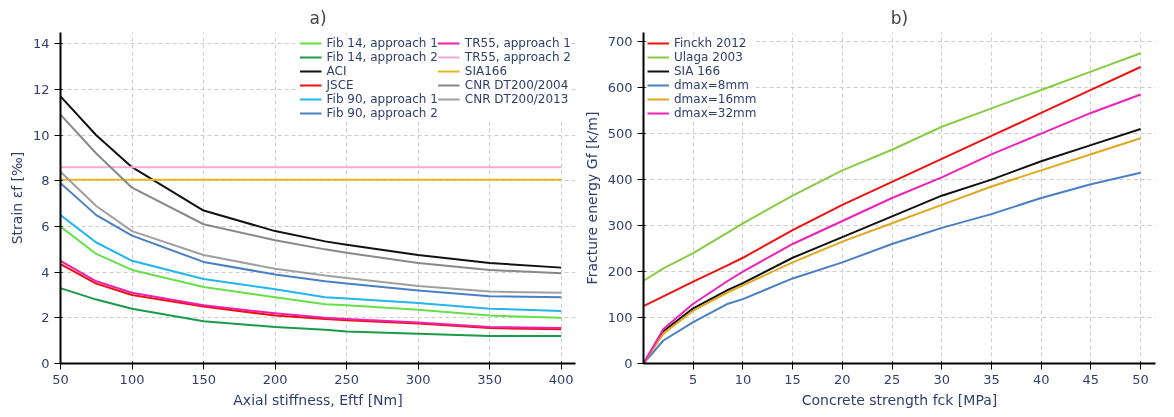 Image resolution: width=1174 pixels, height=417 pixels. Describe the element at coordinates (490, 379) in the screenshot. I see `x-tick-label: 350` at that location.